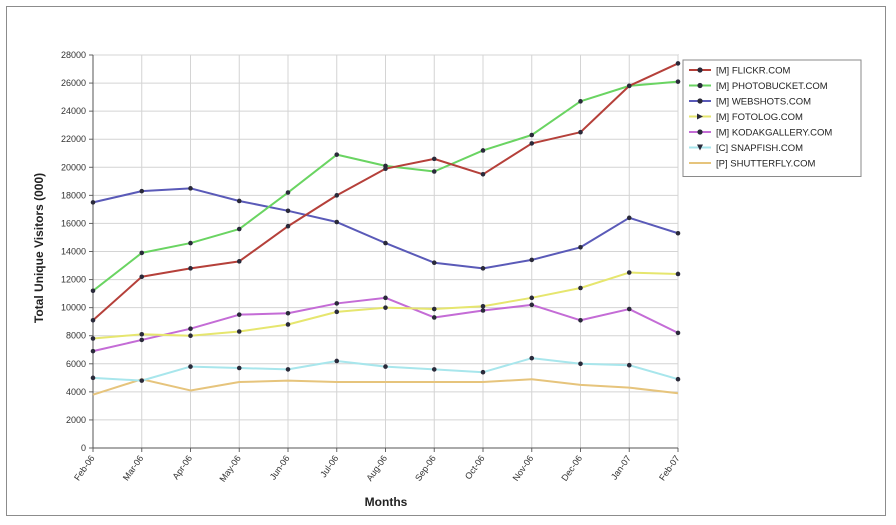 The height and width of the screenshot is (525, 896). I want to click on y-tick-label: 0, so click(83, 448).